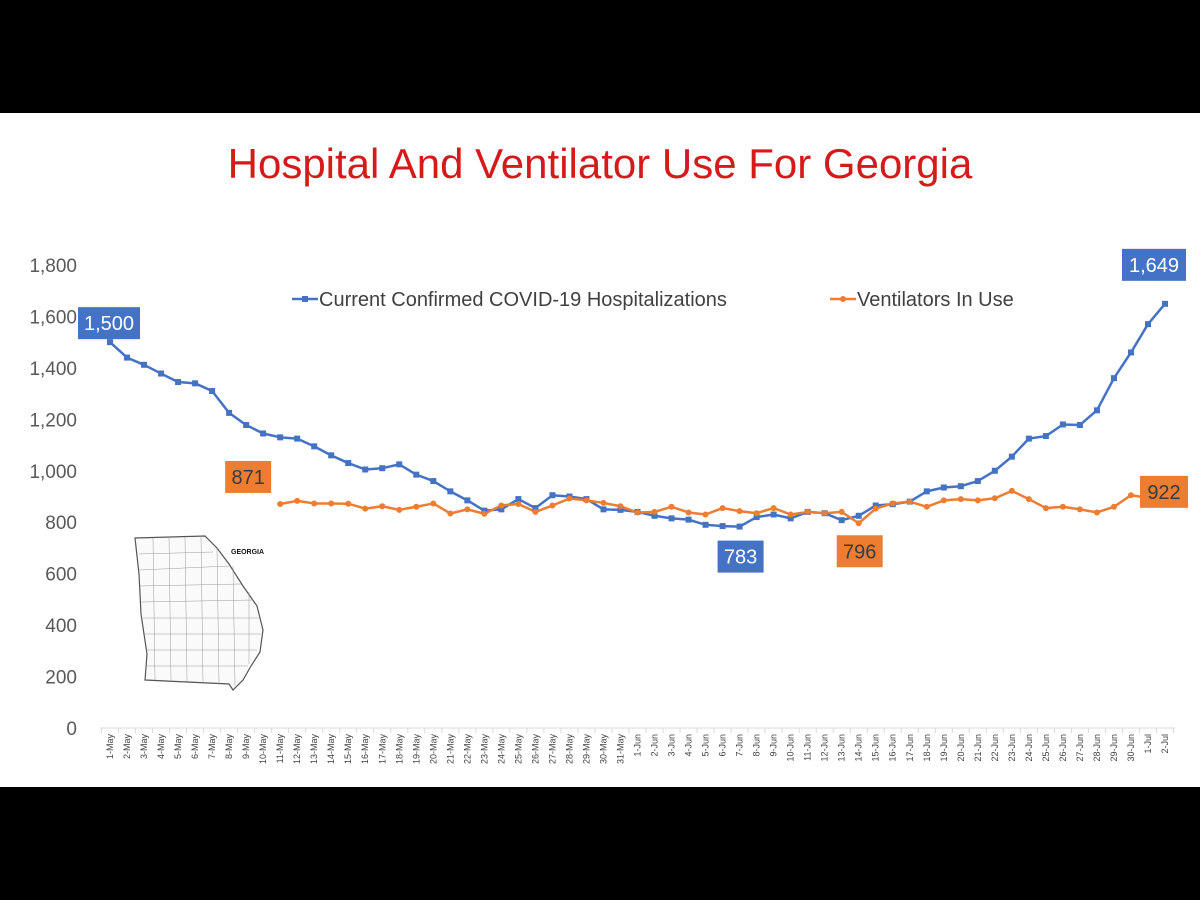 The image size is (1200, 900). Describe the element at coordinates (365, 749) in the screenshot. I see `x-tick-label: 16-May` at that location.